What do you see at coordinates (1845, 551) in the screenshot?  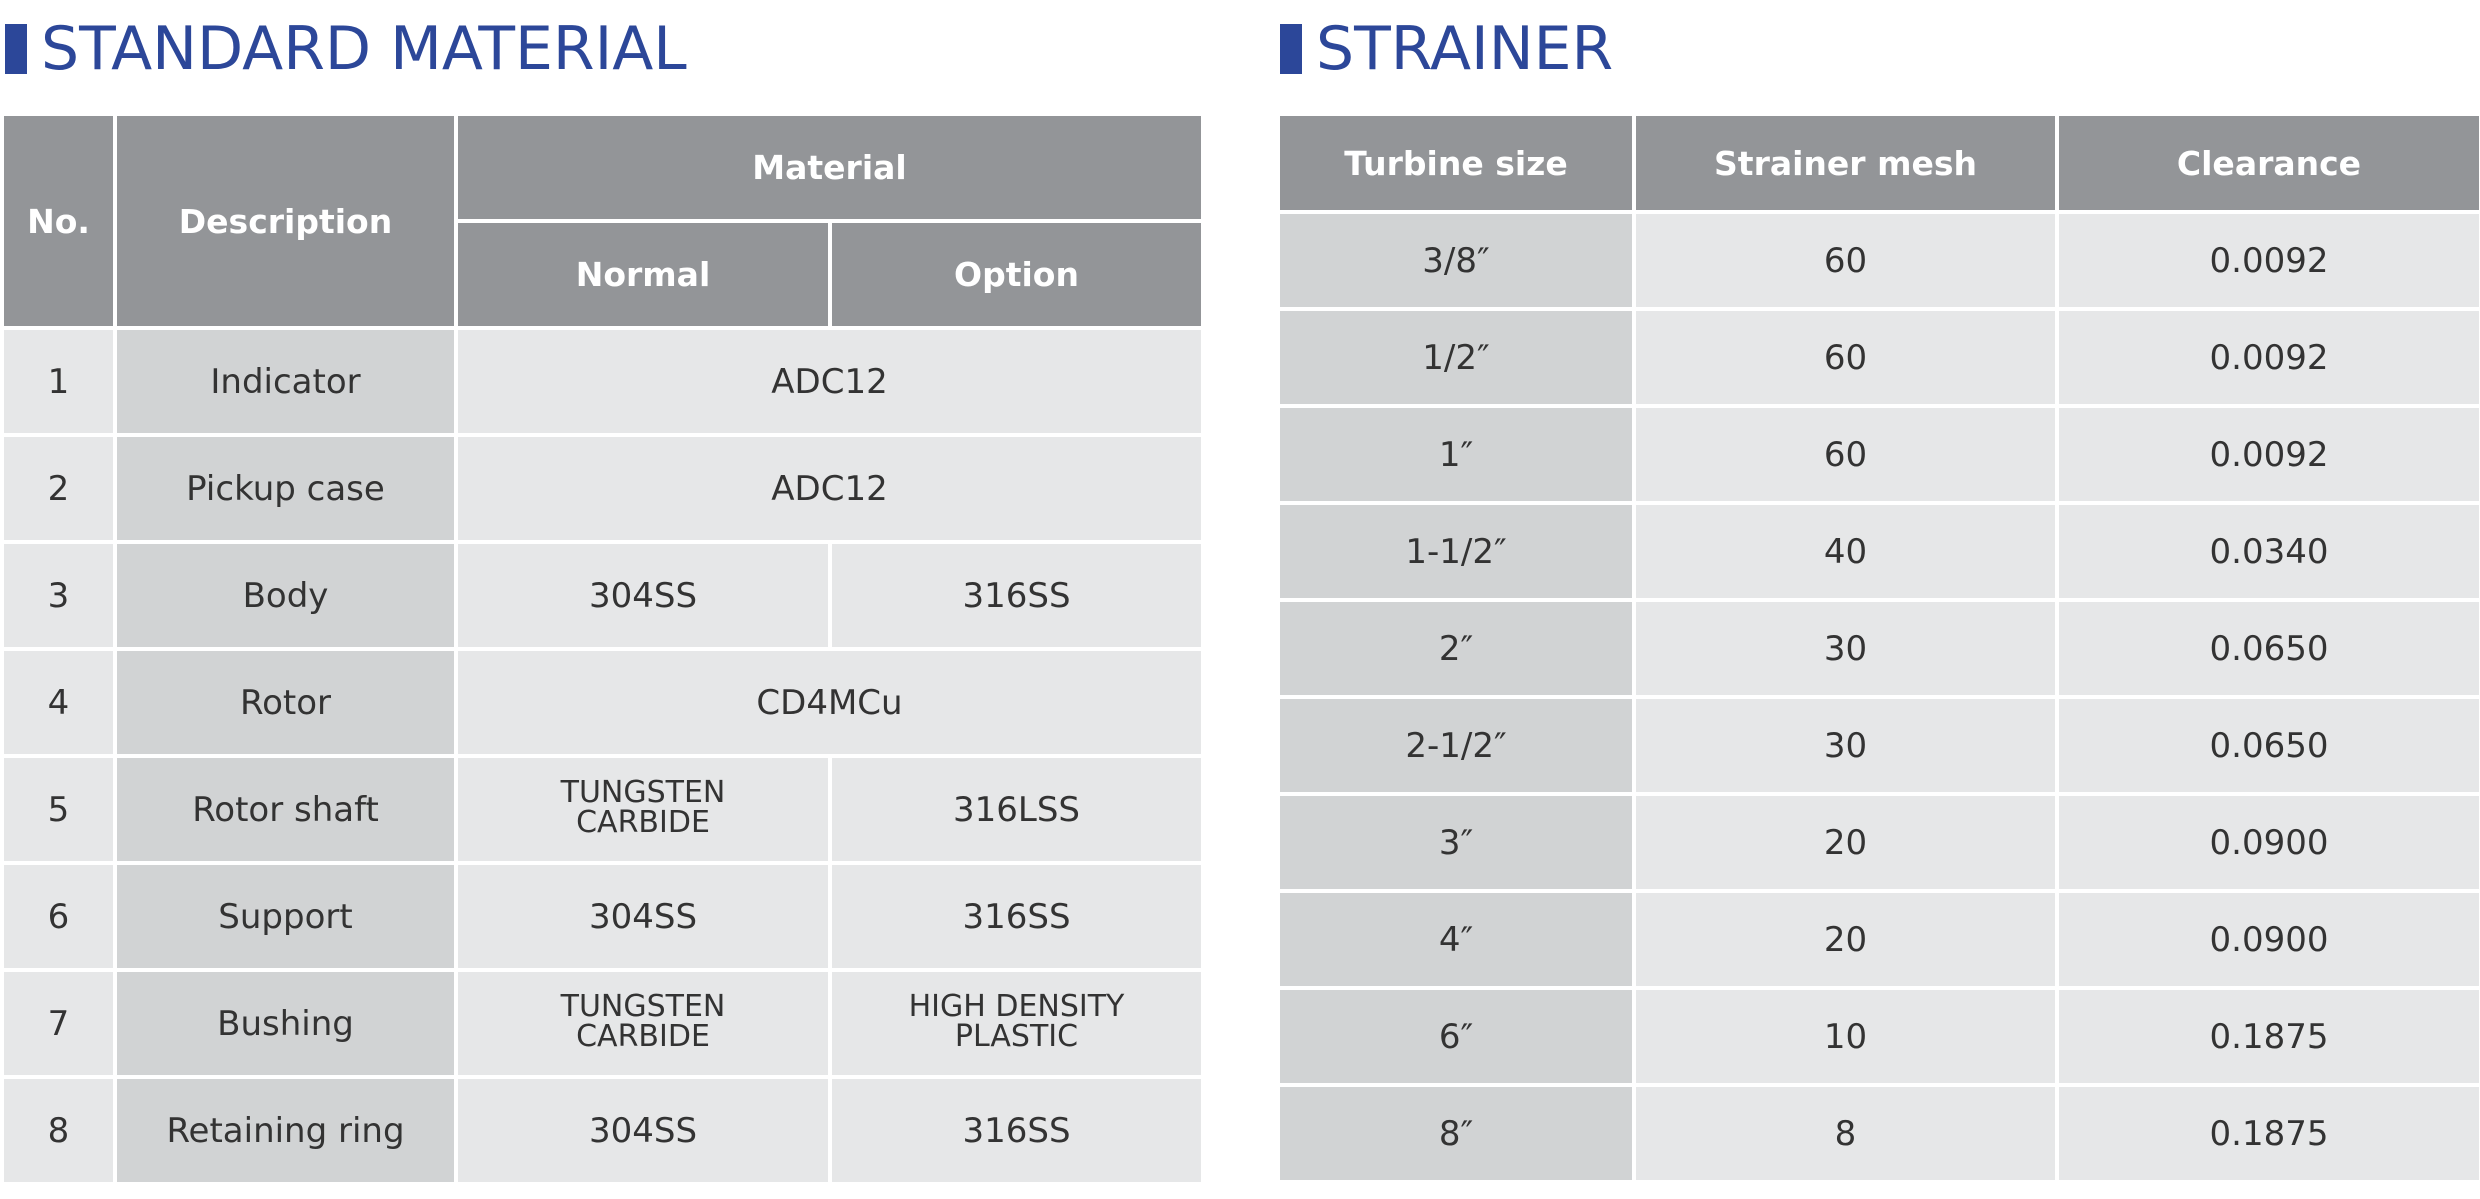 I see `table-cell: 40` at bounding box center [1845, 551].